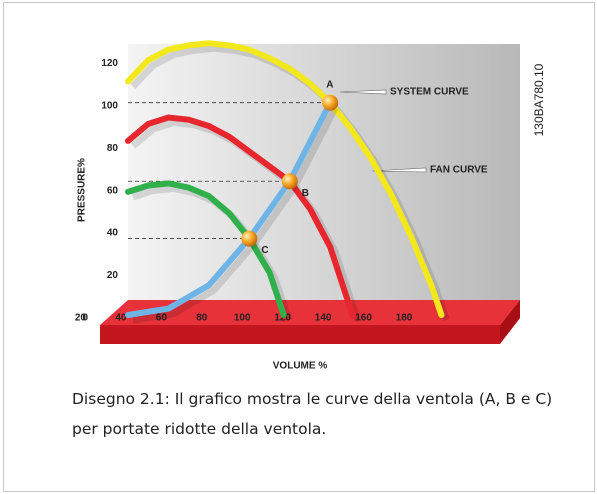 This screenshot has width=597, height=494. I want to click on floor-top, so click(310, 312).